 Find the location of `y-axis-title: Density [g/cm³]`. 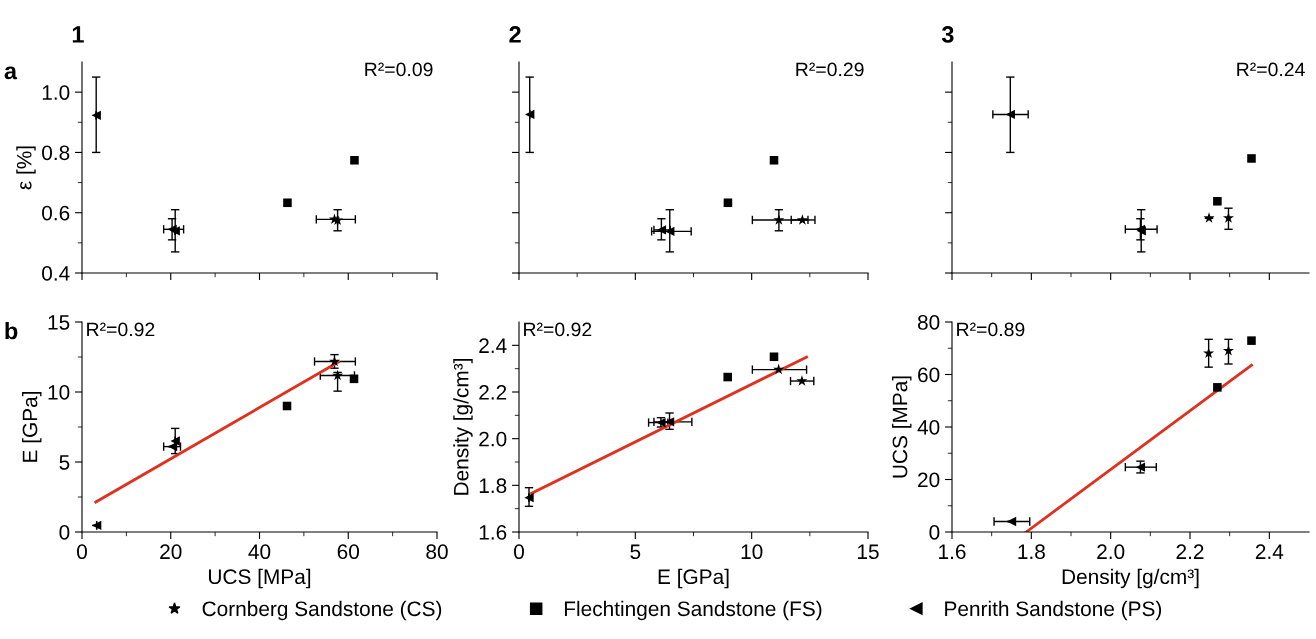

y-axis-title: Density [g/cm³] is located at coordinates (463, 427).